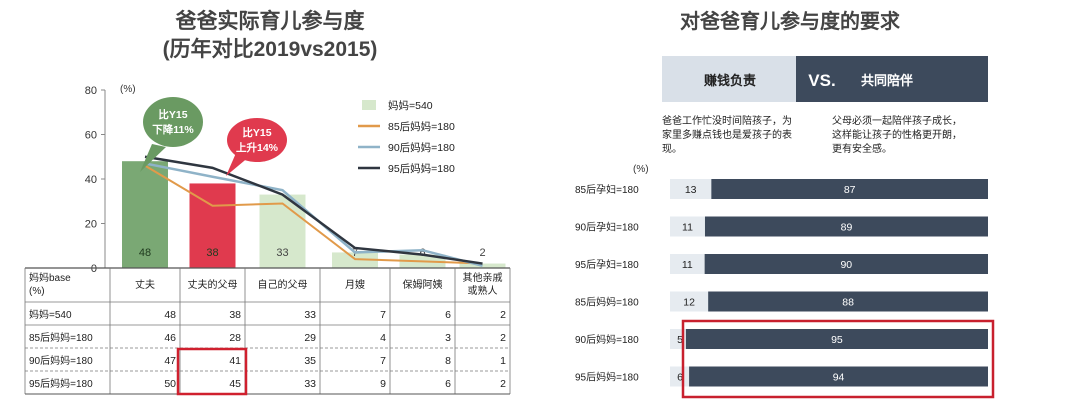  I want to click on left-y-unit: (%), so click(128, 89).